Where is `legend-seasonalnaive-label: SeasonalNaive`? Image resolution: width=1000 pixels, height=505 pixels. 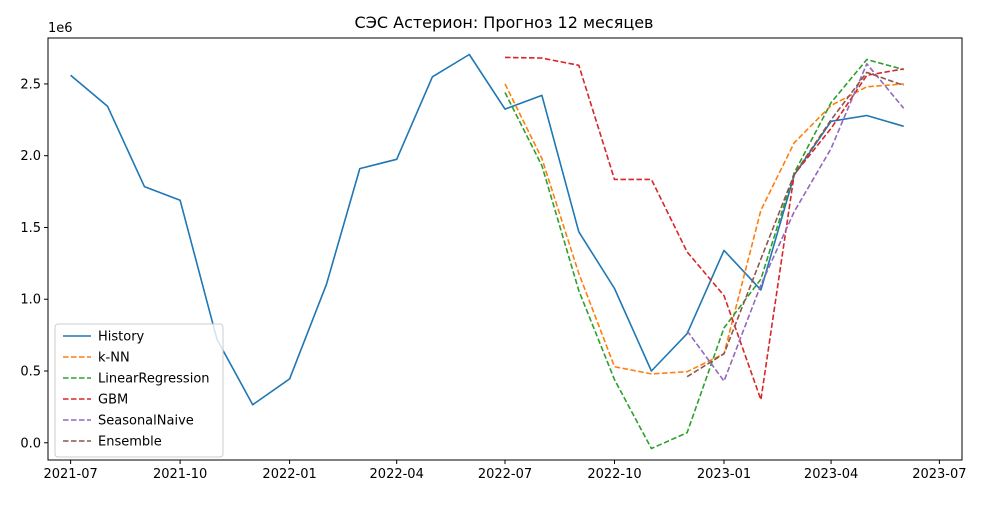
legend-seasonalnaive-label: SeasonalNaive is located at coordinates (146, 421).